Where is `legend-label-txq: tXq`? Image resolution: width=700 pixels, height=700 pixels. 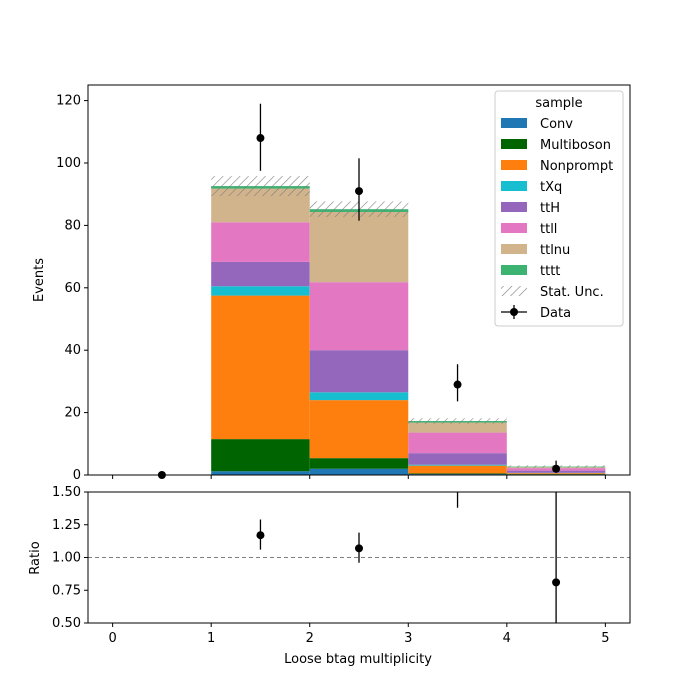 legend-label-txq: tXq is located at coordinates (551, 187).